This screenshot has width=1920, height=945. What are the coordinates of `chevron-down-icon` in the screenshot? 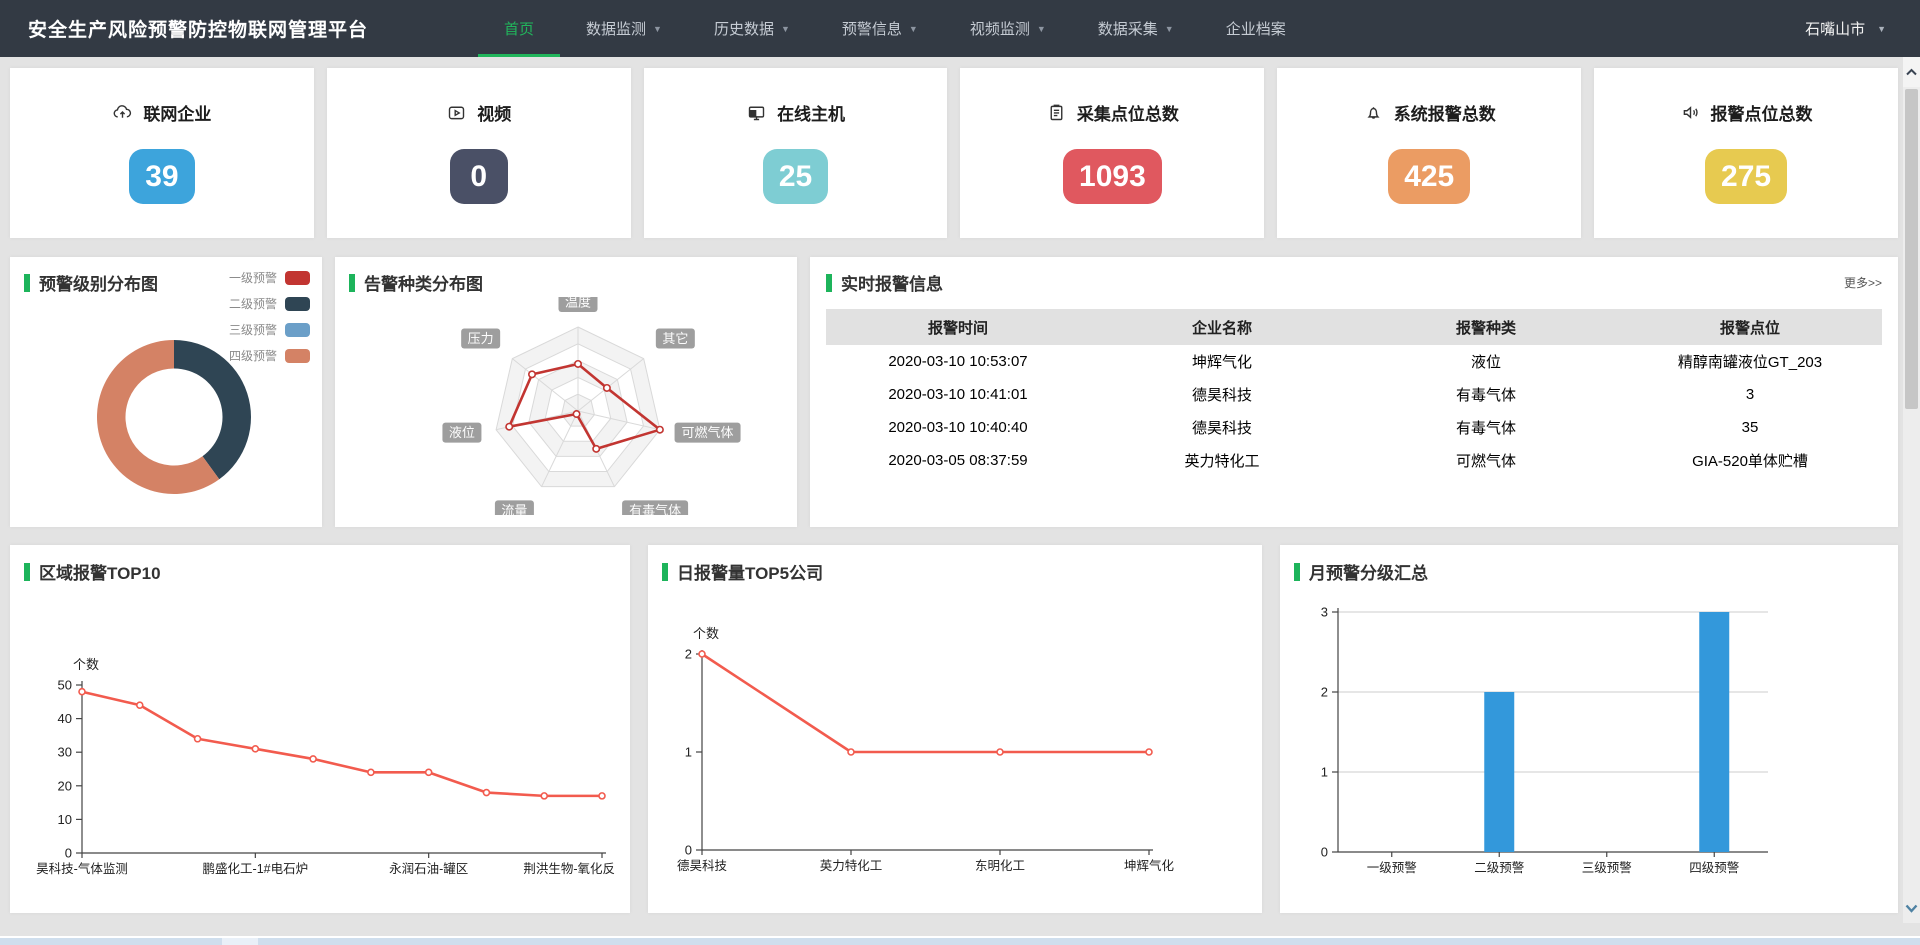 It's located at (1911, 908).